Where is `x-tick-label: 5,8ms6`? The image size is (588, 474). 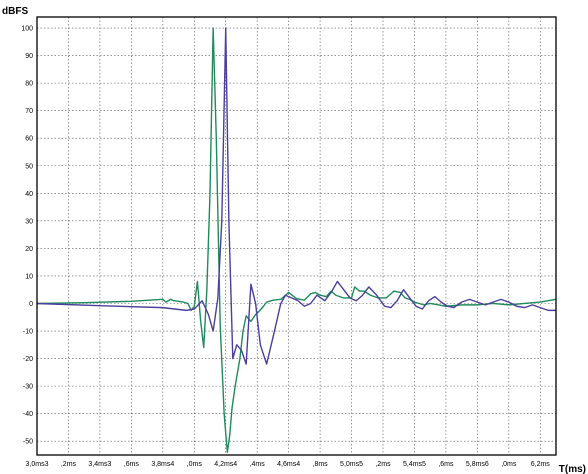 x-tick-label: 5,8ms6 is located at coordinates (477, 464).